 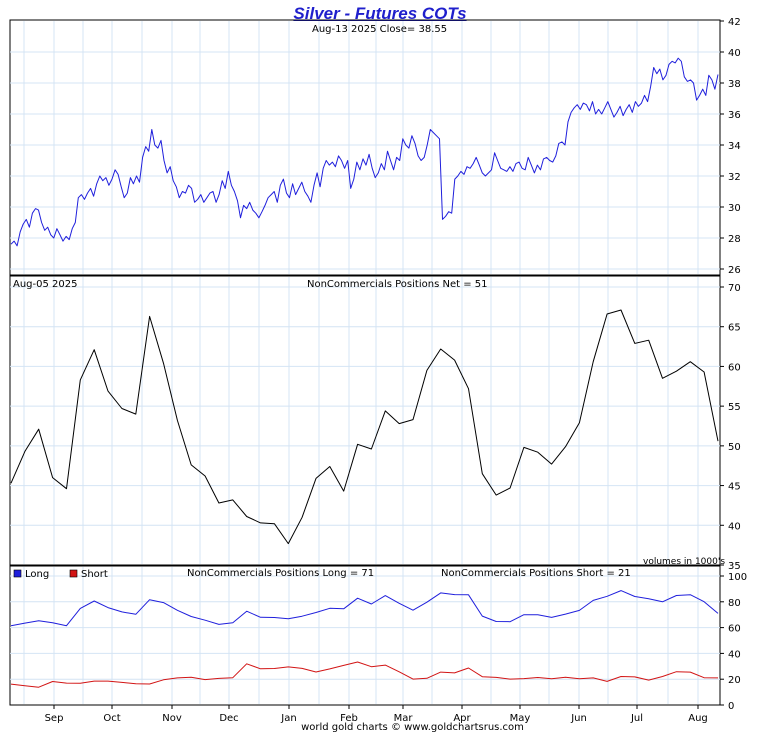 I want to click on y-tick-label: 28, so click(x=734, y=239).